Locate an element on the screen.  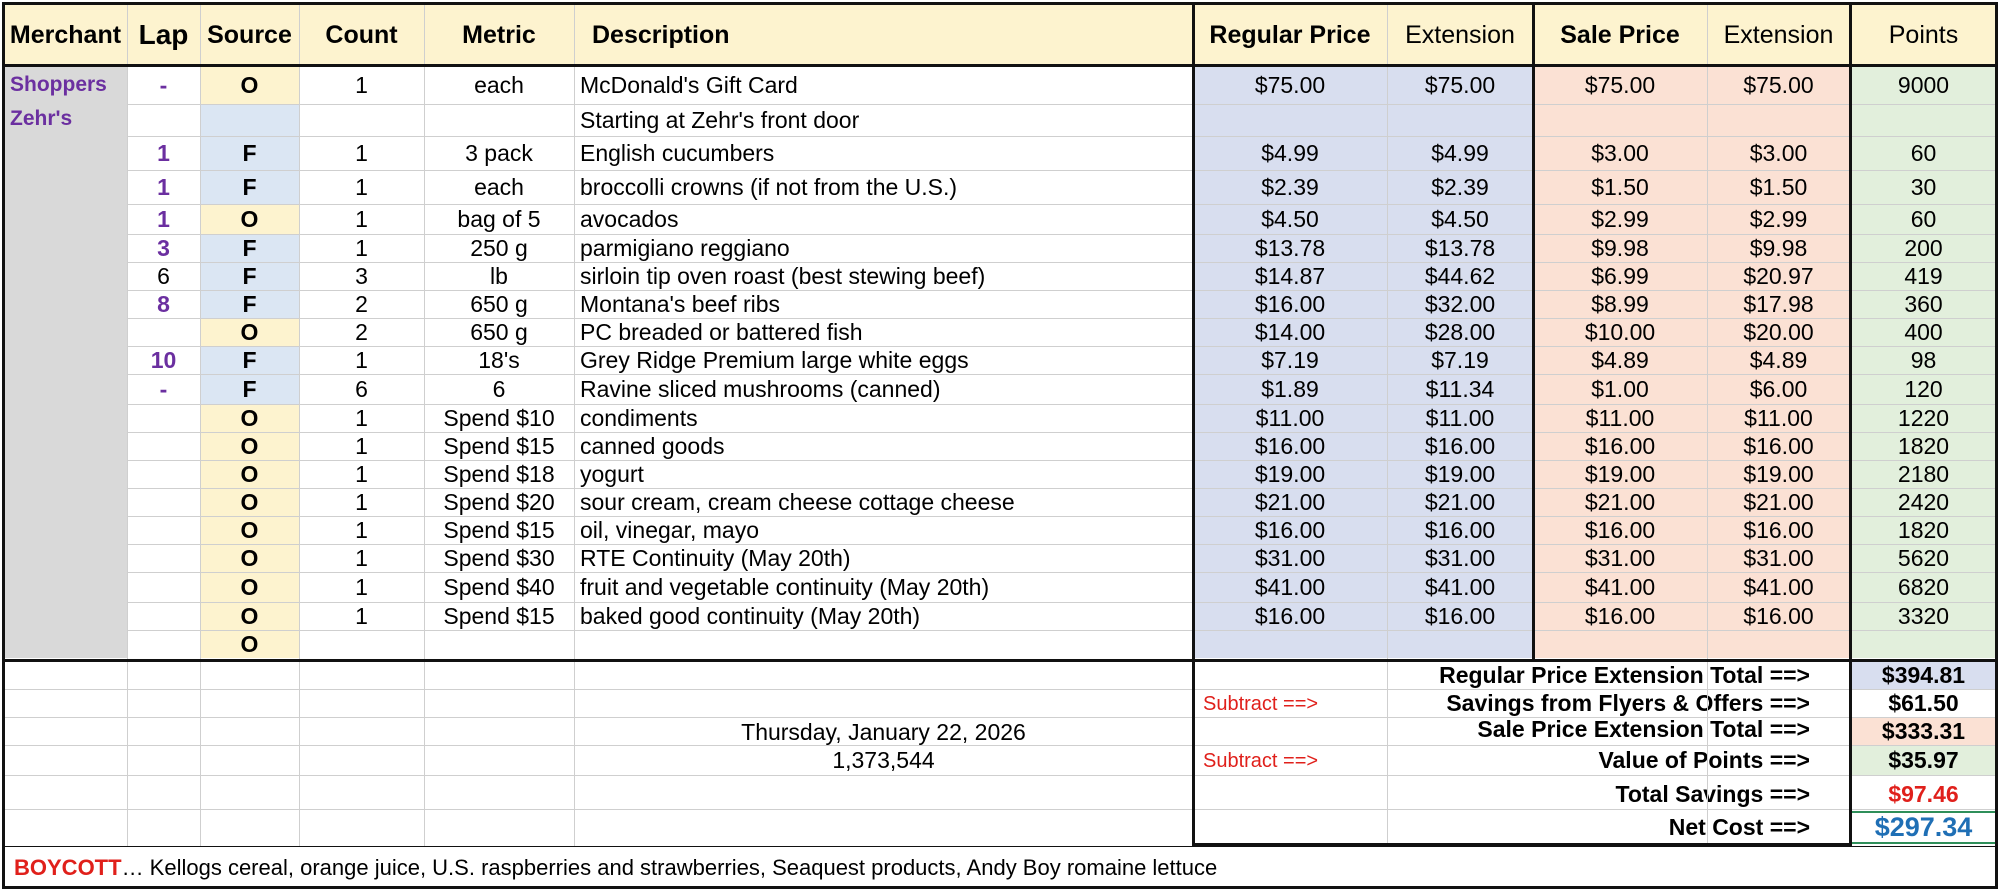
metric-cell: Spend $15 is located at coordinates (499, 445).